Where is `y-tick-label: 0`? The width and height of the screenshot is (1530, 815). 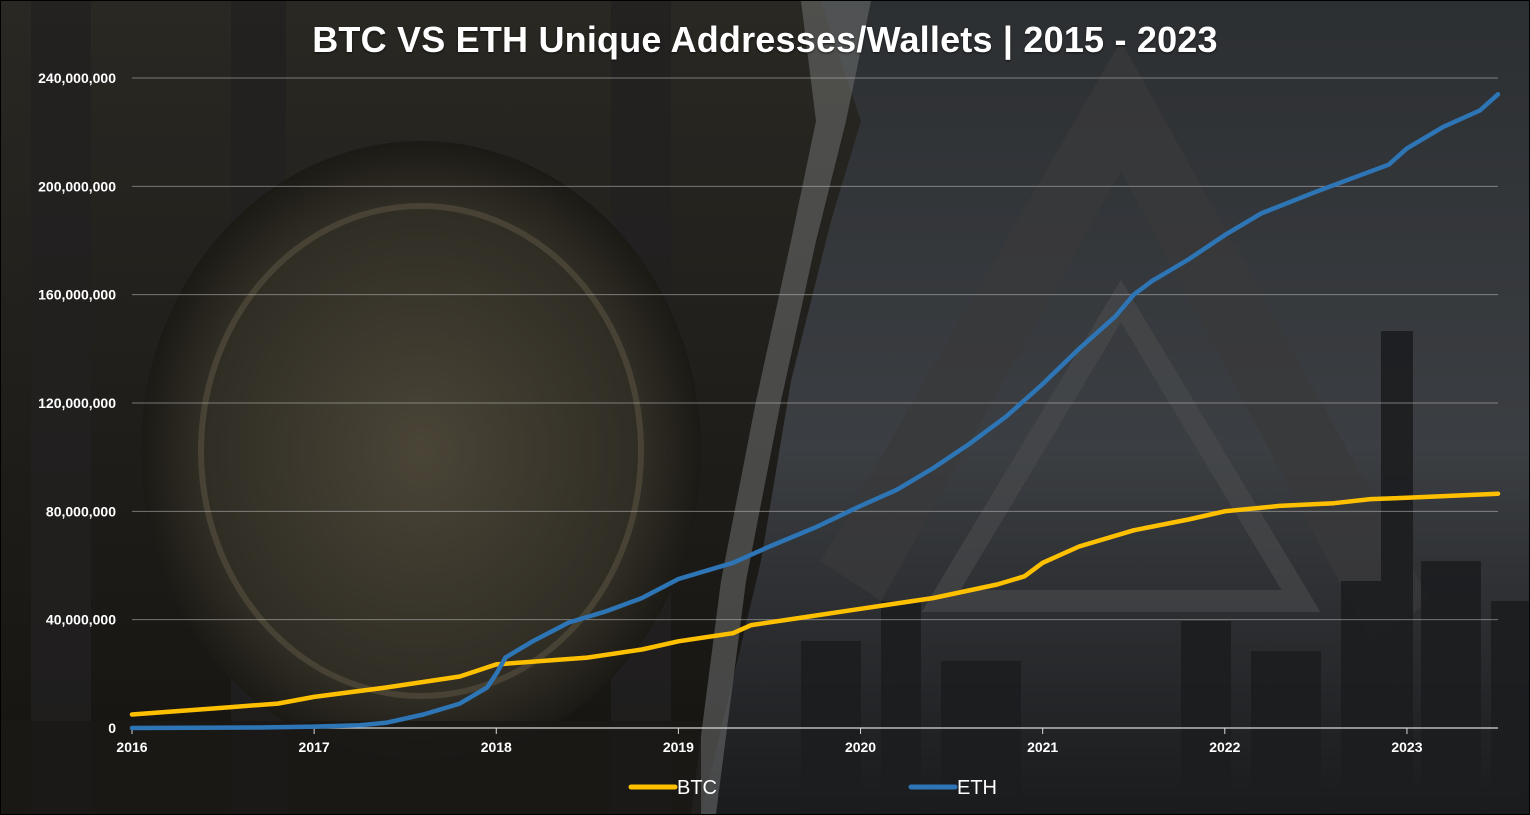
y-tick-label: 0 is located at coordinates (112, 728).